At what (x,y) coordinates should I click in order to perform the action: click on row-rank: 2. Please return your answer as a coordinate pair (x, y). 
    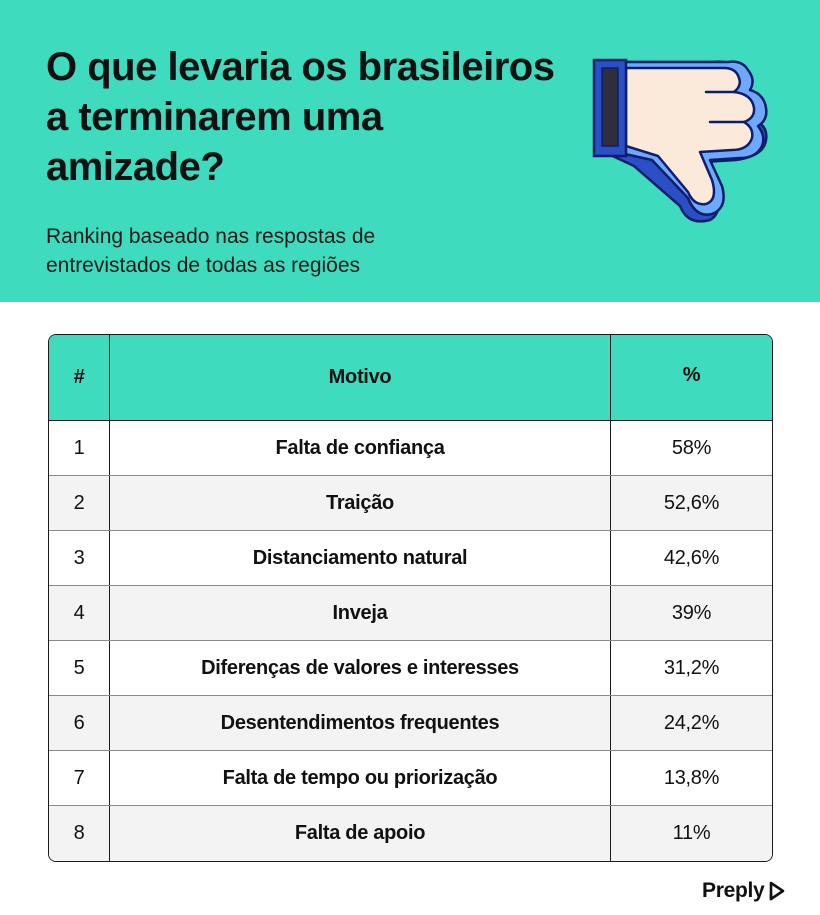
    Looking at the image, I should click on (79, 503).